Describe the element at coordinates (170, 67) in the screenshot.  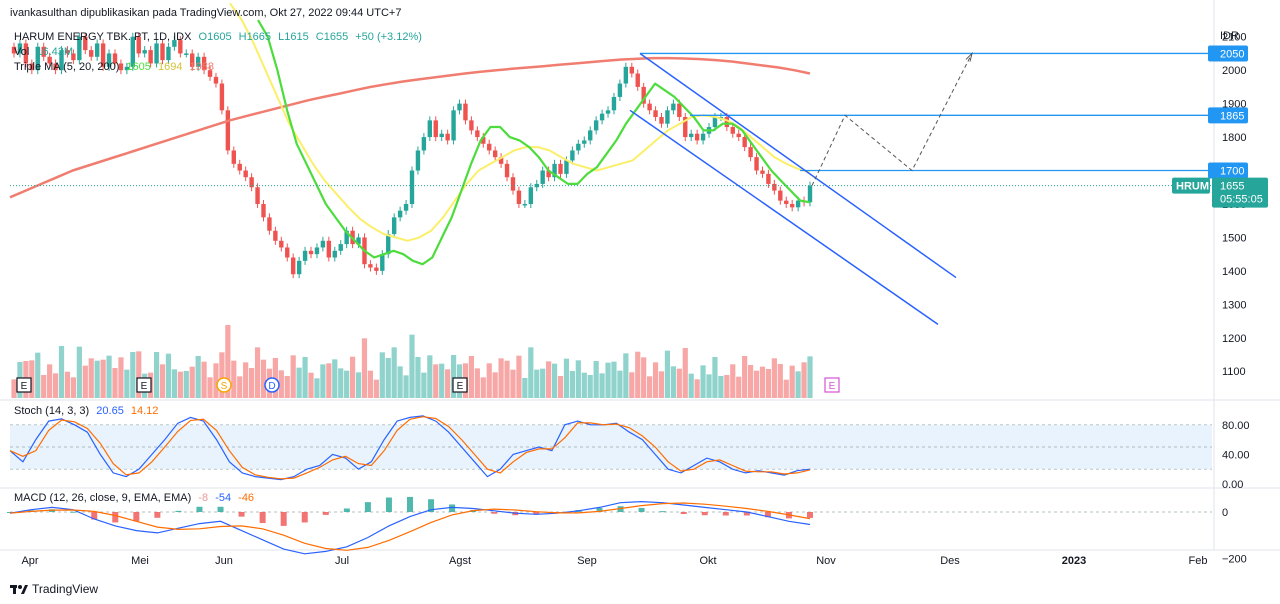
I see `legend-ma20: 1694` at that location.